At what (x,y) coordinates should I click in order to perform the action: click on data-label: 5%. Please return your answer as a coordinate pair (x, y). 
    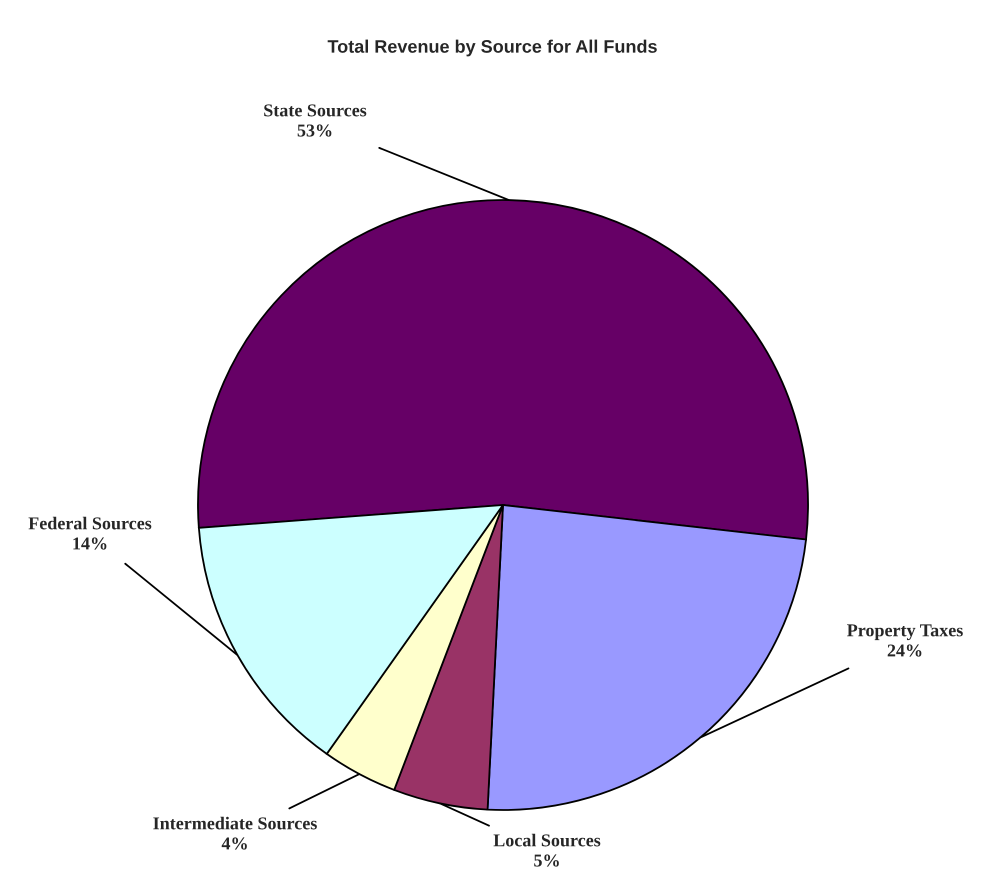
    Looking at the image, I should click on (546, 860).